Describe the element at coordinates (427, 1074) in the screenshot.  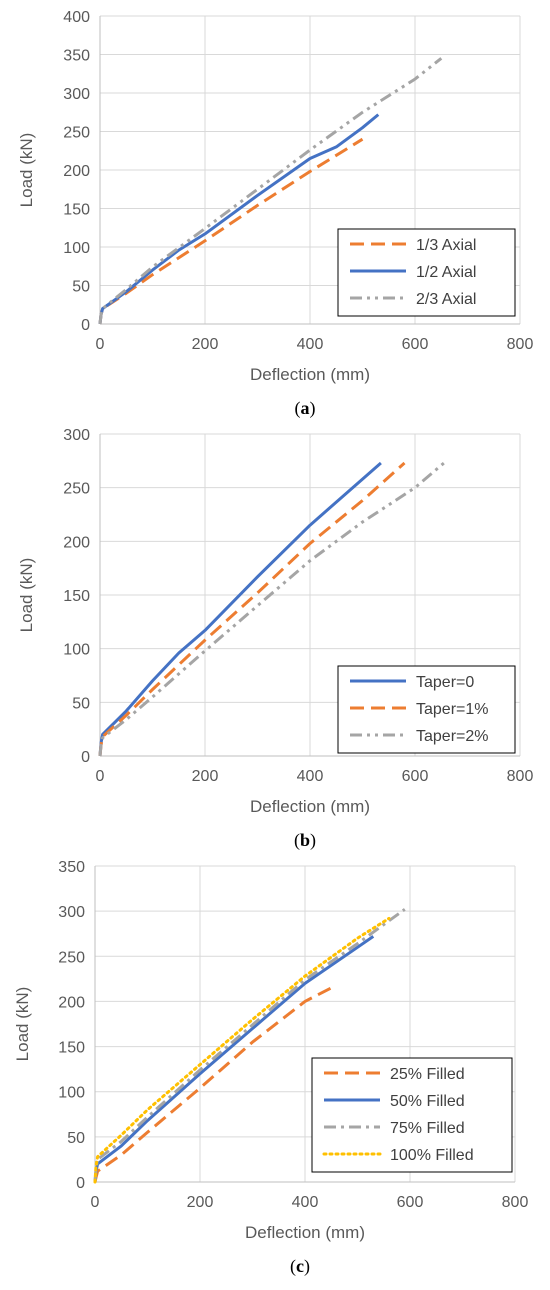
I see `legend-label-1: 25% Filled` at that location.